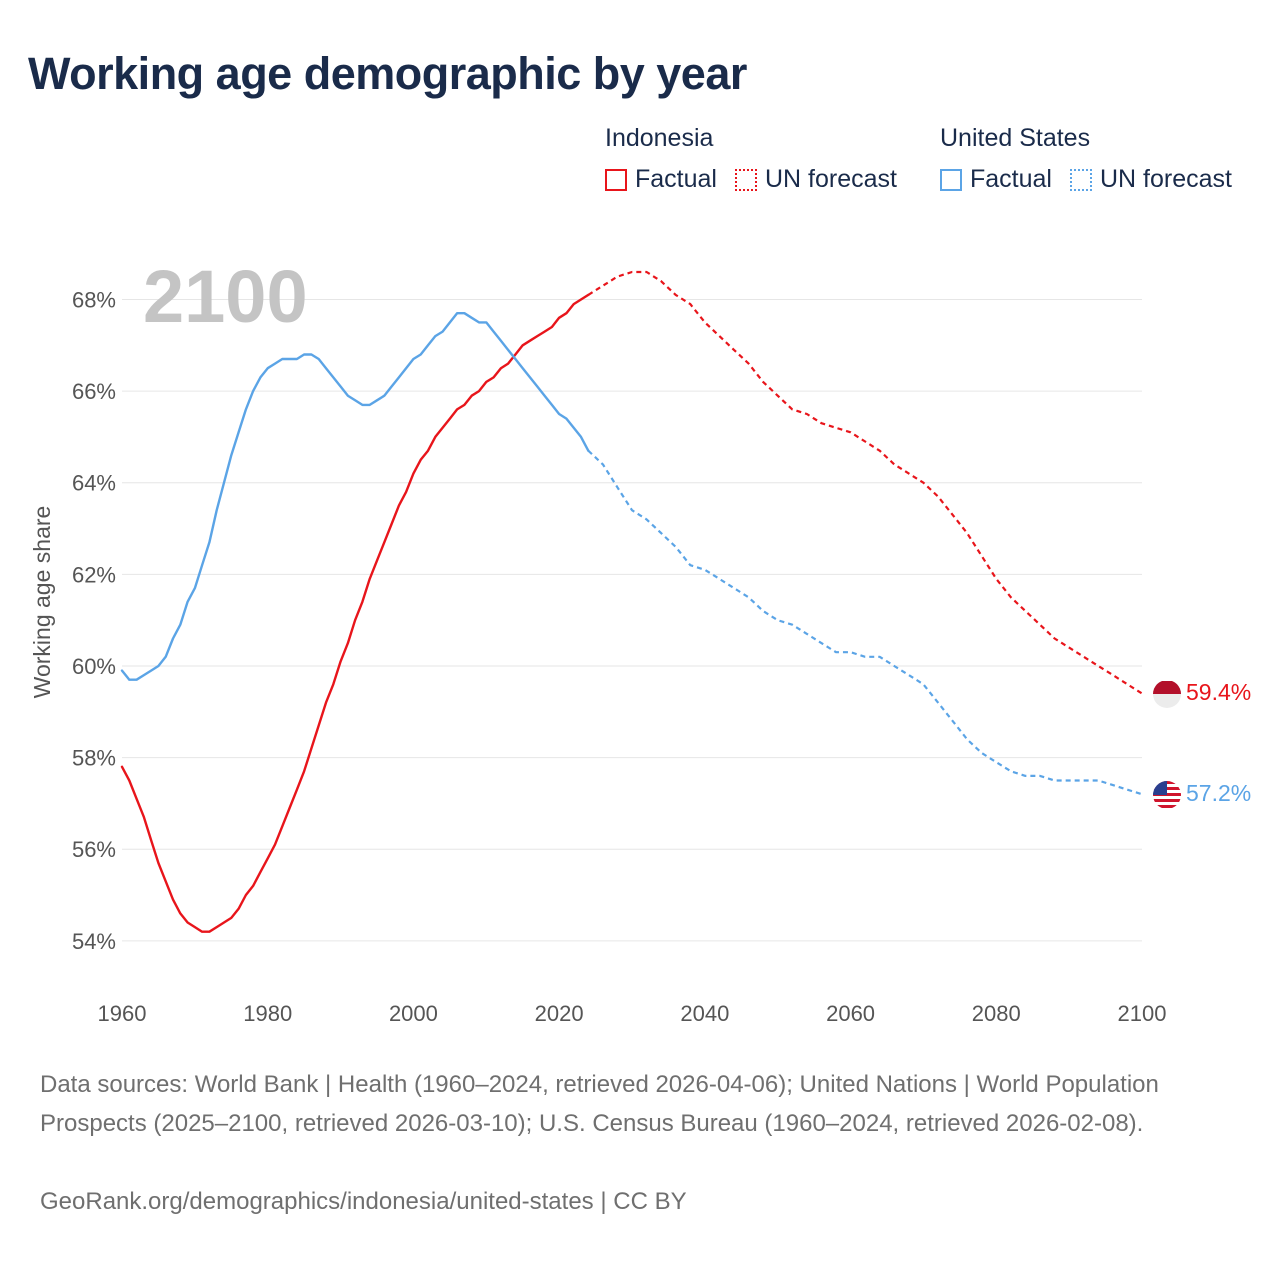  What do you see at coordinates (267, 1013) in the screenshot?
I see `x-tick-label: 1980` at bounding box center [267, 1013].